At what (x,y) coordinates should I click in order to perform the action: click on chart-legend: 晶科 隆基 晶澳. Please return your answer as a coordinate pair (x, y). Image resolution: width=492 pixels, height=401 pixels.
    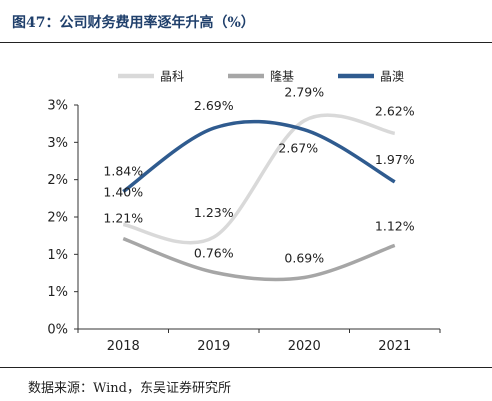
    Looking at the image, I should click on (261, 76).